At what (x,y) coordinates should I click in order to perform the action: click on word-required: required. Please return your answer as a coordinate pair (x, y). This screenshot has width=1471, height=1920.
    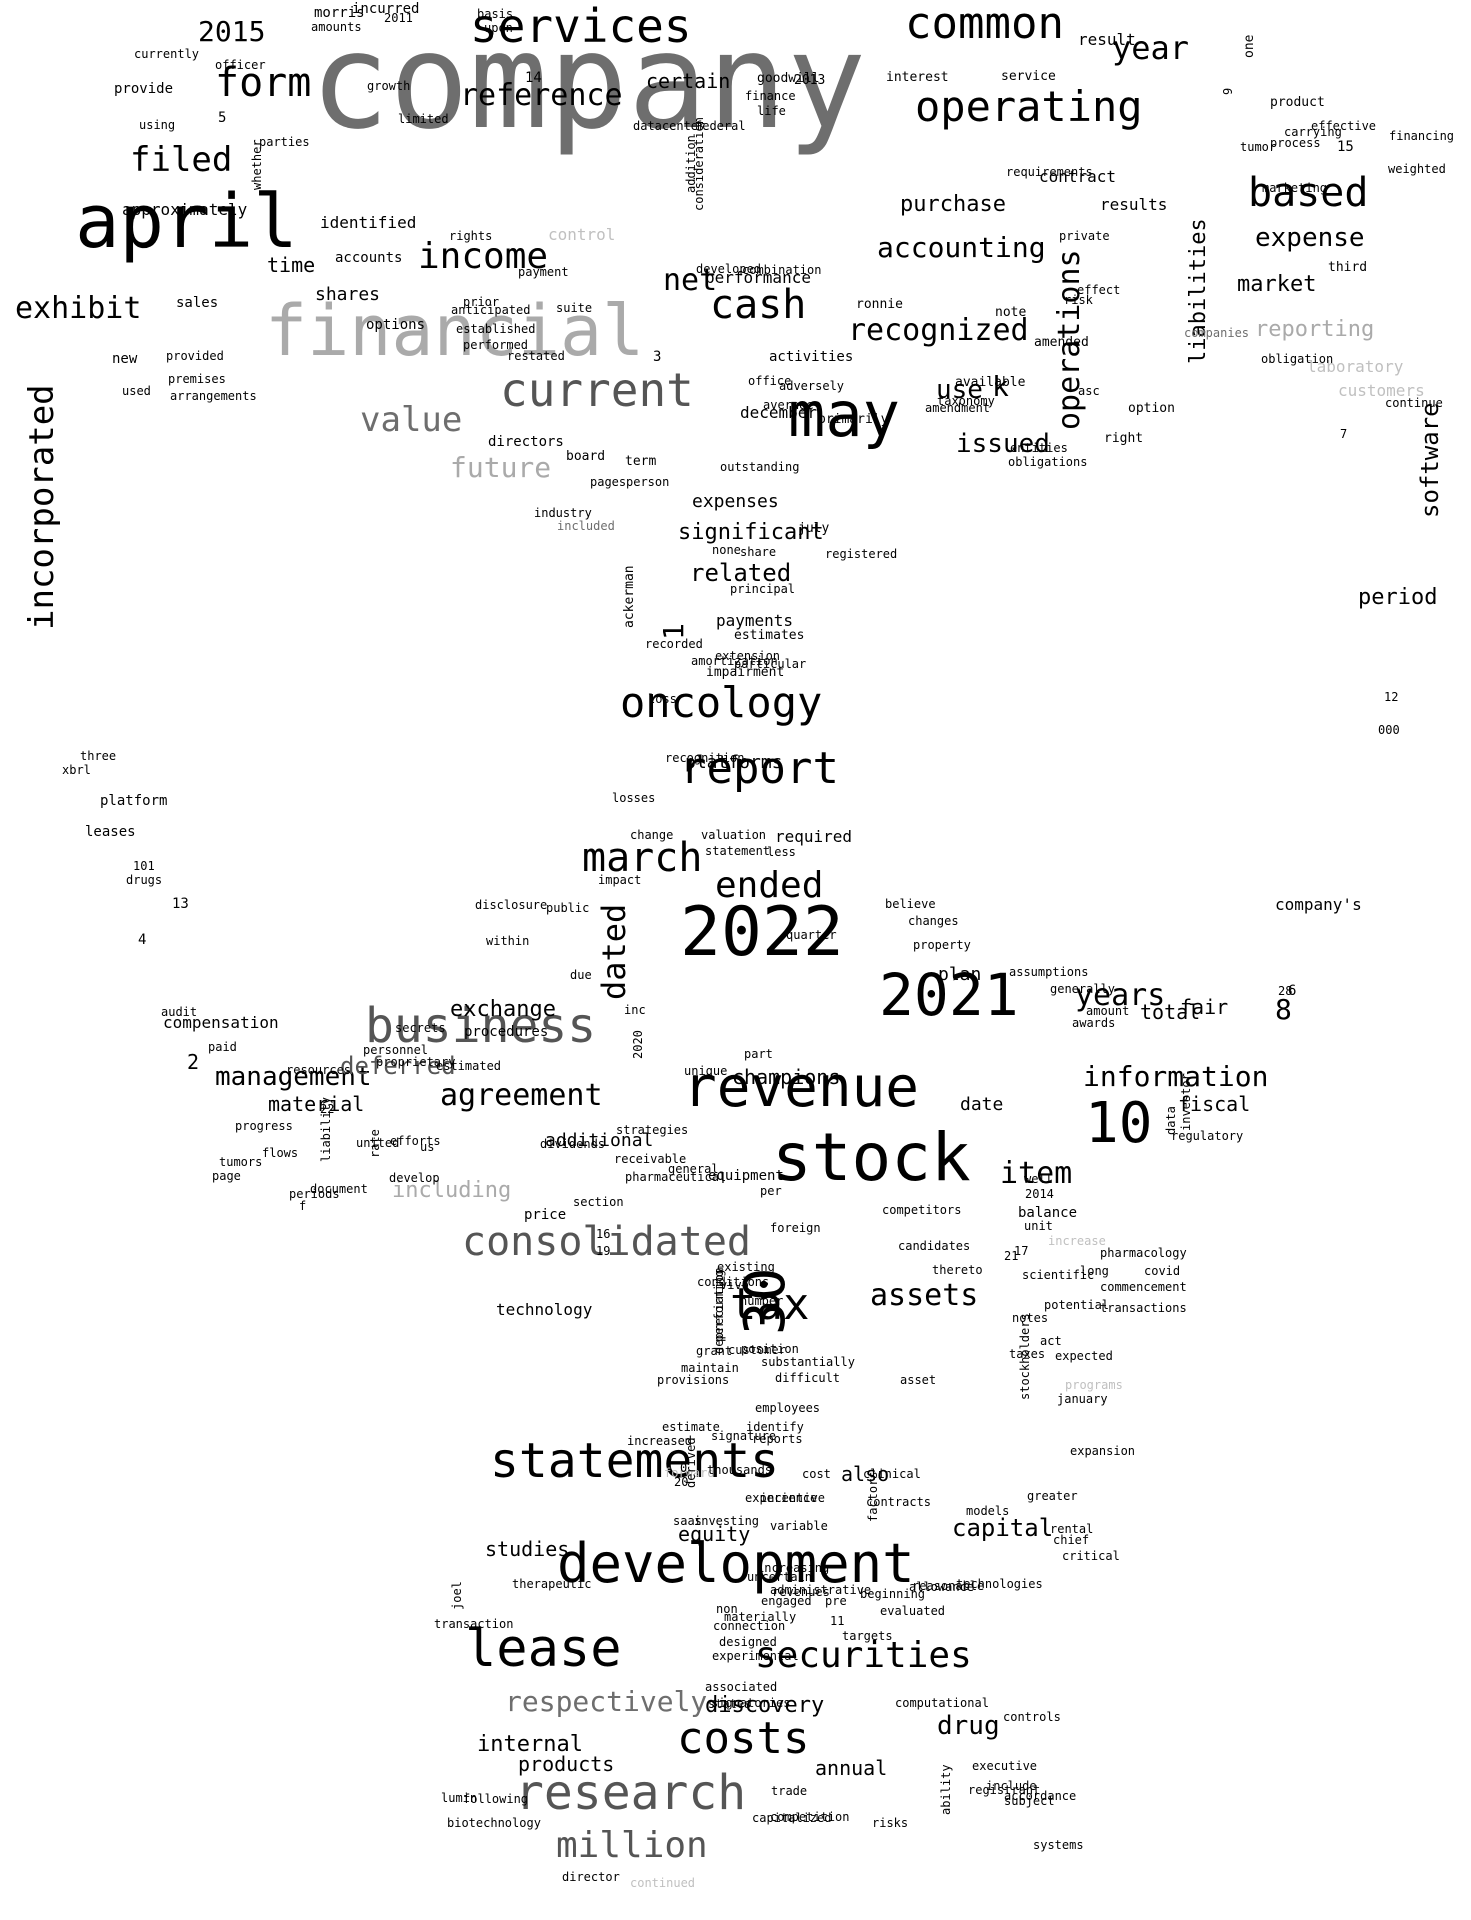
    Looking at the image, I should click on (814, 837).